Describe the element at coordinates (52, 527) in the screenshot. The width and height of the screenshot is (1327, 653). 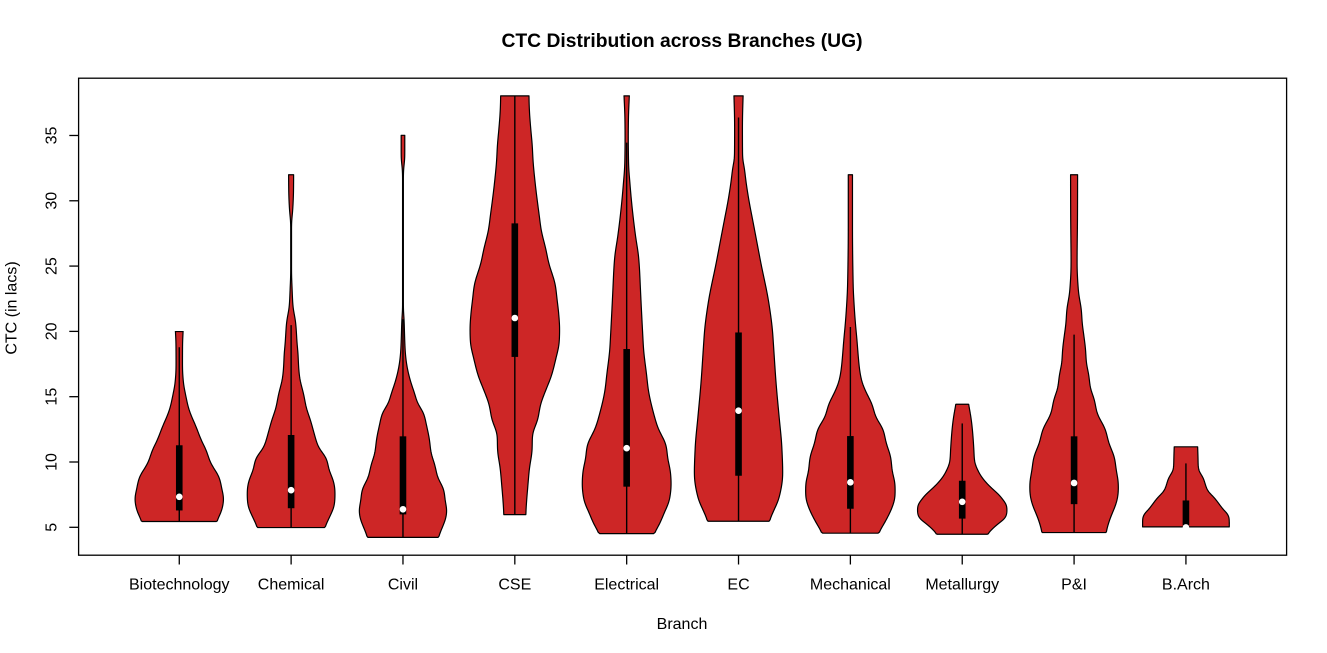
I see `svg-text: 5` at that location.